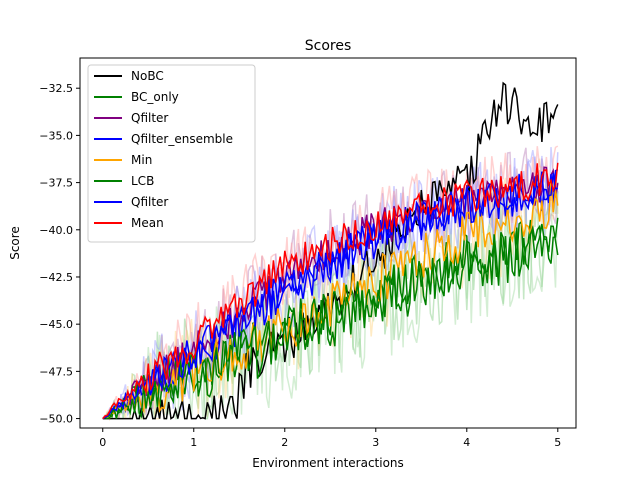 This screenshot has height=480, width=640. Describe the element at coordinates (193, 442) in the screenshot. I see `x-tick-label: 1` at that location.